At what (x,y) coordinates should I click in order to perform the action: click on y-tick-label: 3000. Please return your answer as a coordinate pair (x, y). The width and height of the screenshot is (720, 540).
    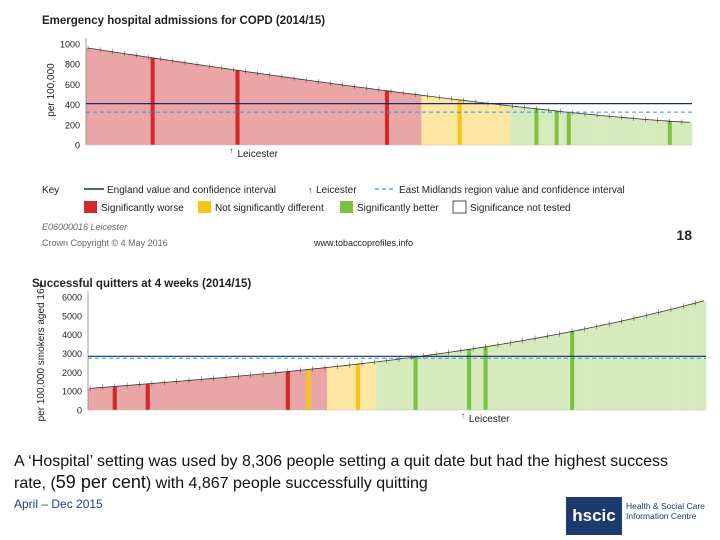
    Looking at the image, I should click on (72, 354).